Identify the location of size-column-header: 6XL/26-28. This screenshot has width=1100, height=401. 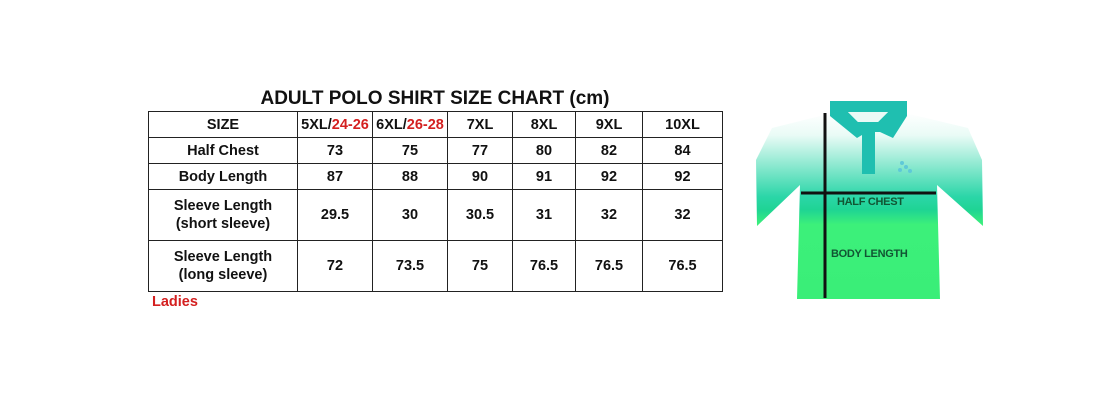
(410, 124).